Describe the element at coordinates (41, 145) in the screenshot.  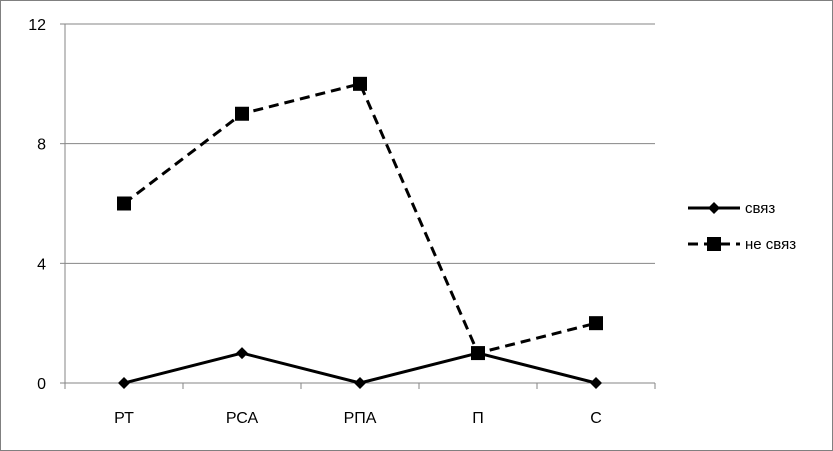
I see `y-tick-label: 8` at that location.